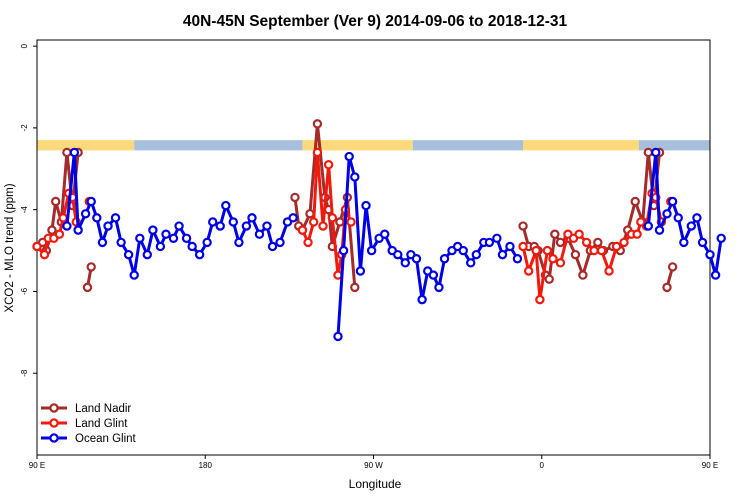 The image size is (750, 500). What do you see at coordinates (24, 128) in the screenshot?
I see `y-tick-label: -2` at bounding box center [24, 128].